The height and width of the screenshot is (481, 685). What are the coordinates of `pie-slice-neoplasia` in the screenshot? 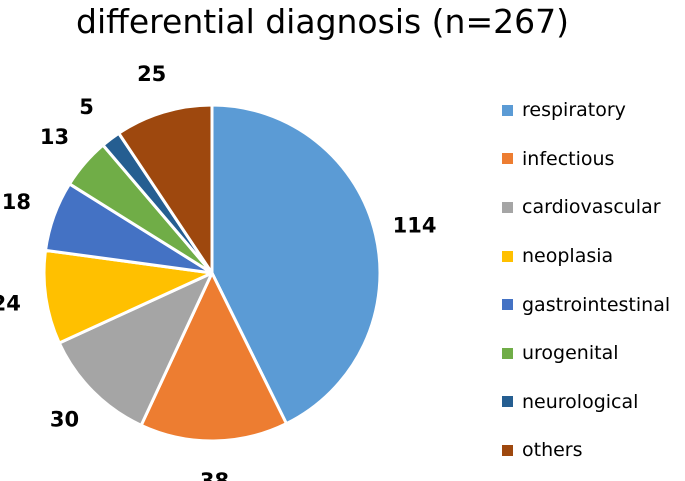 It's located at (128, 296).